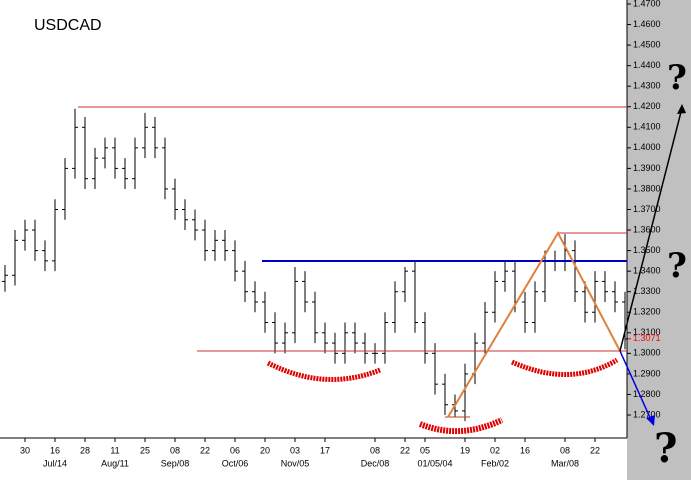 The width and height of the screenshot is (691, 480). Describe the element at coordinates (85, 450) in the screenshot. I see `x-tick-label: 28` at that location.